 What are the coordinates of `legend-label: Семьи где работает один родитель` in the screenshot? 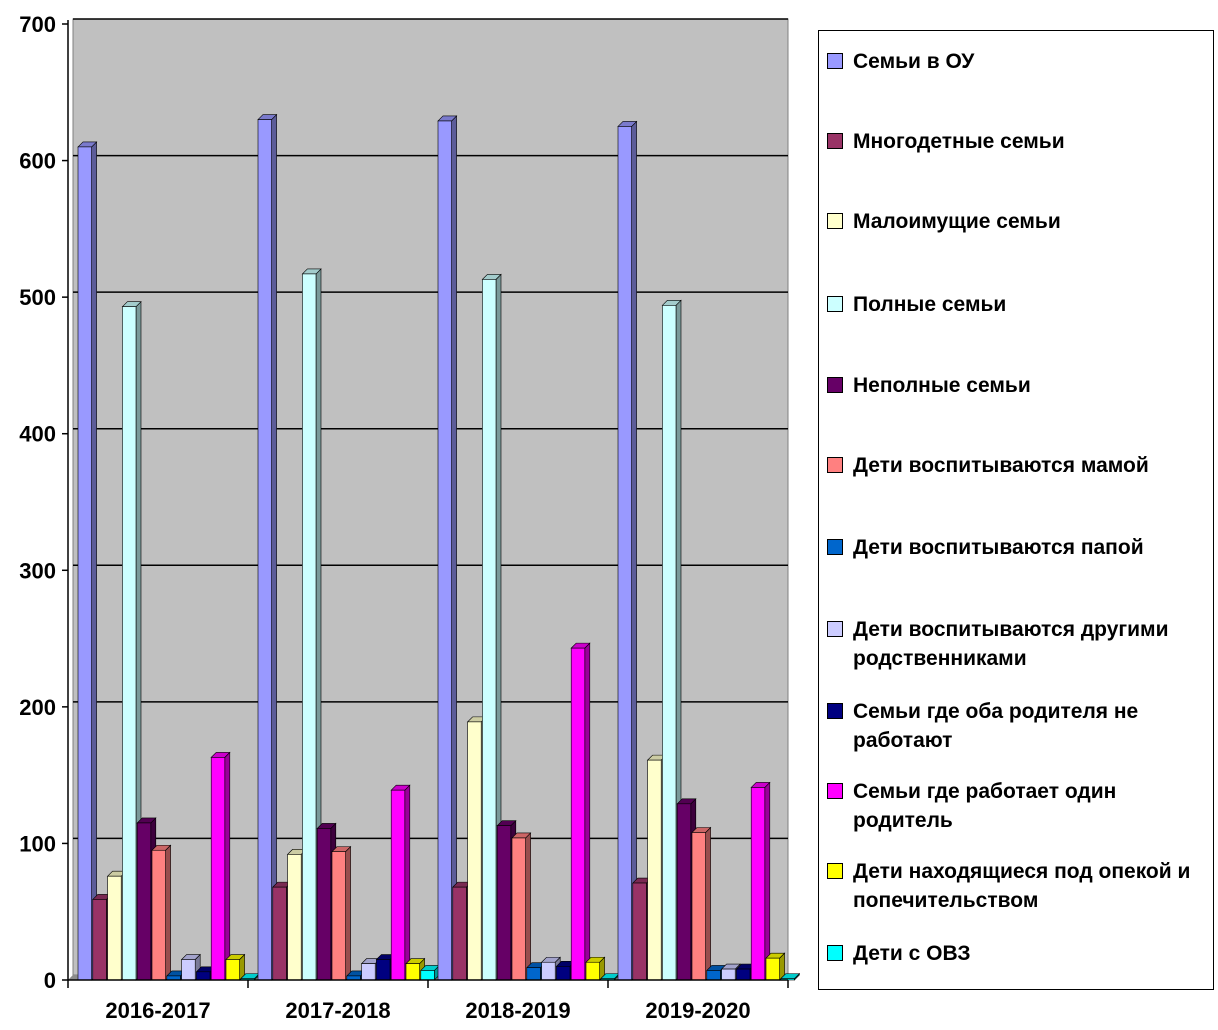 It's located at (985, 806).